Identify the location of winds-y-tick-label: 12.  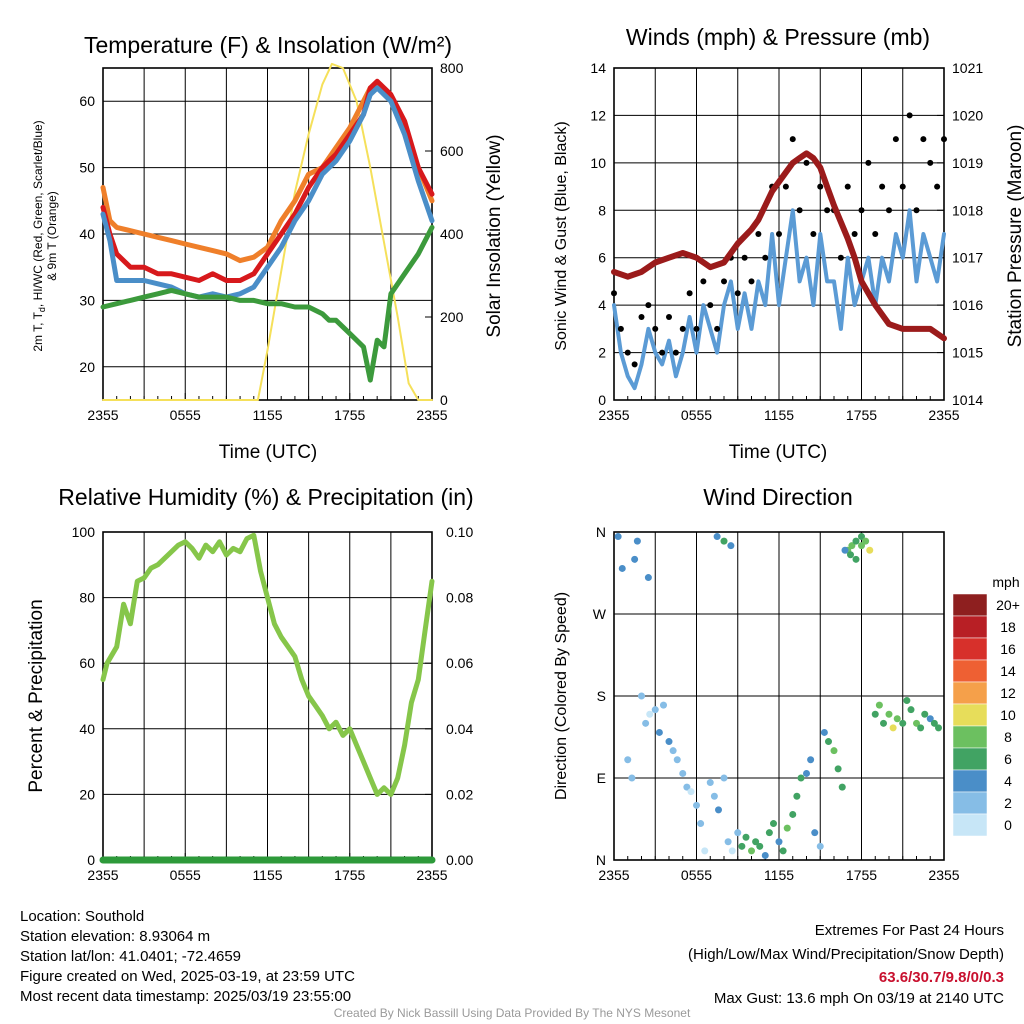
(598, 115).